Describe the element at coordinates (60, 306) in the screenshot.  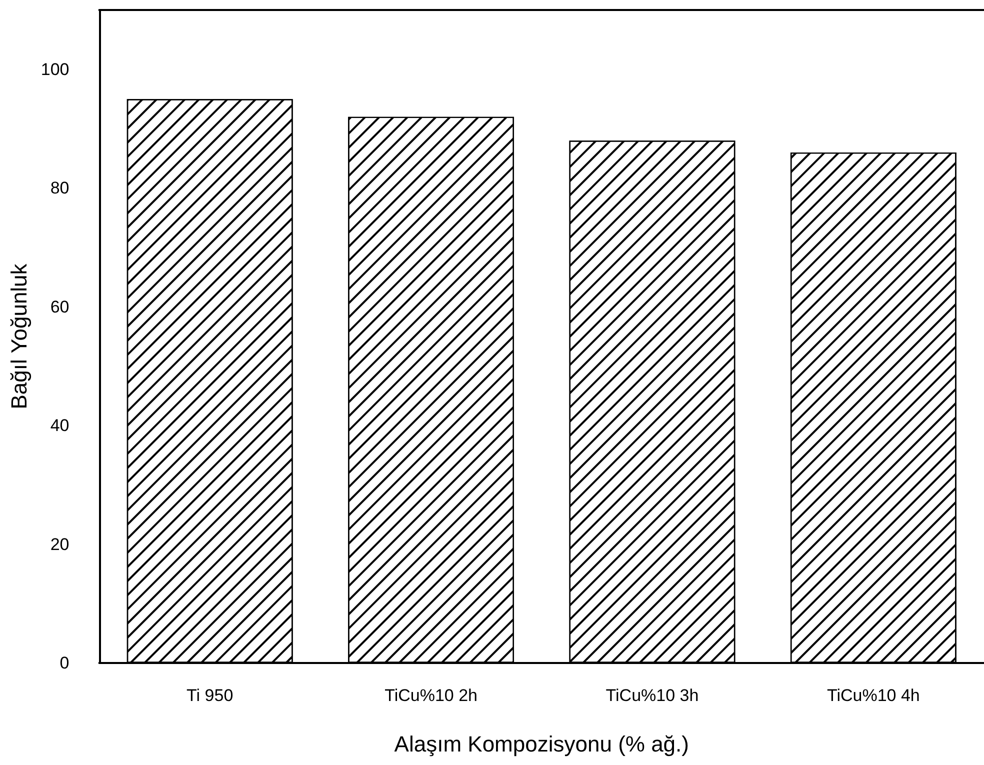
I see `y-tick-label: 60` at that location.